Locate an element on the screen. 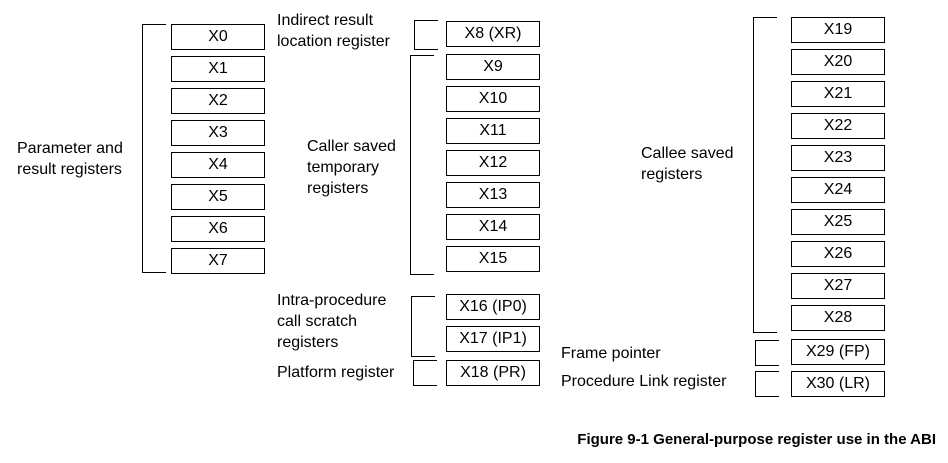 The width and height of the screenshot is (948, 463). register-x8: X8 (XR) is located at coordinates (493, 34).